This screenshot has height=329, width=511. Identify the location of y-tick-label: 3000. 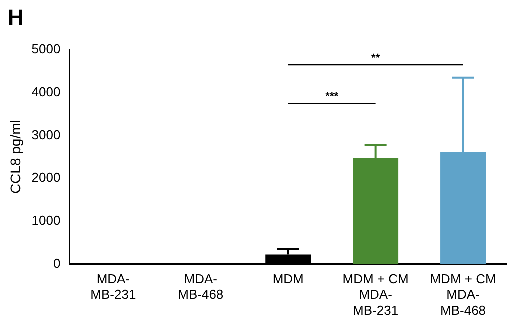
(46, 134).